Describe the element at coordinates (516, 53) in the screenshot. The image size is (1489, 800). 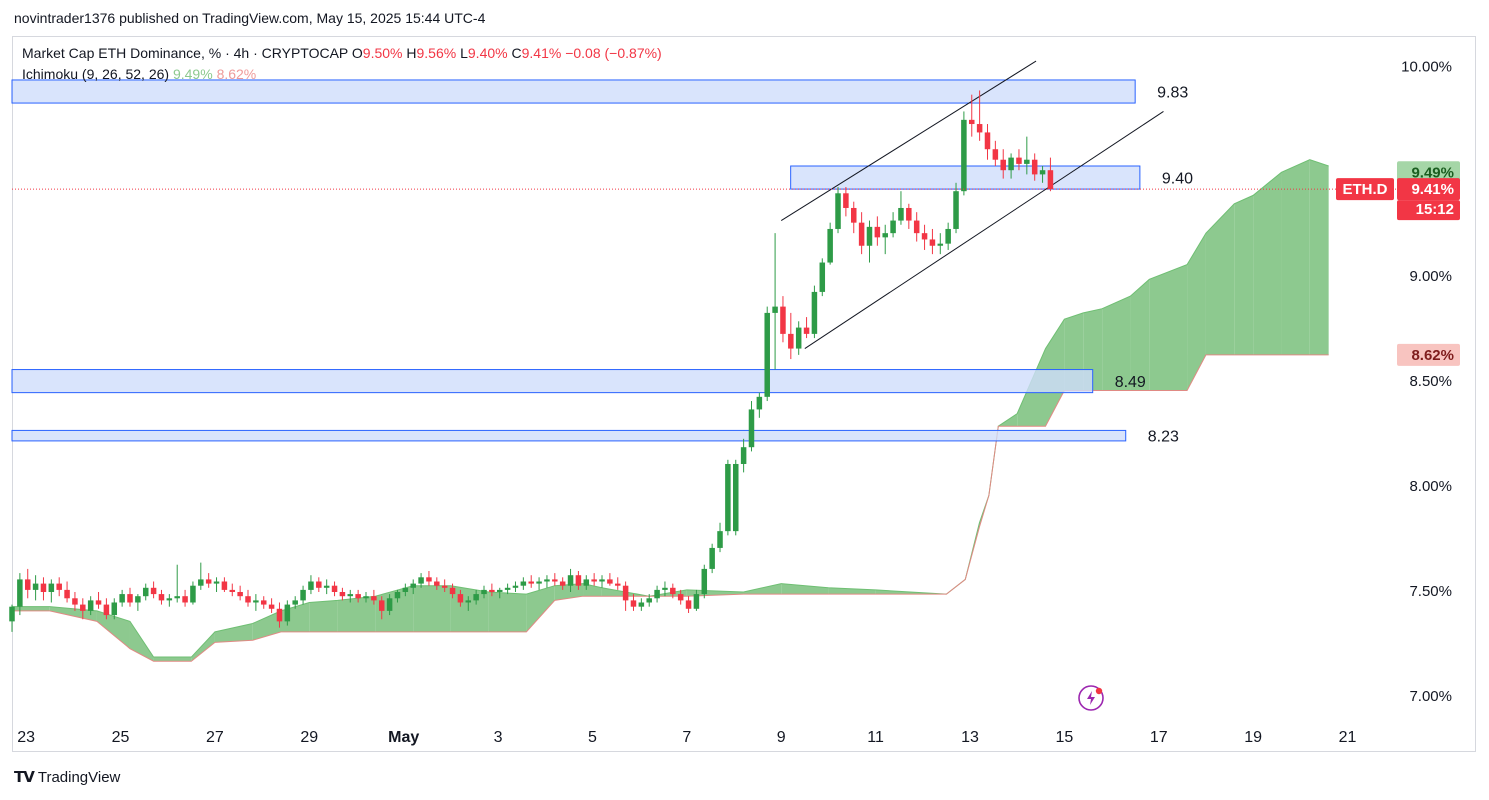
I see `legend-close-label: C` at that location.